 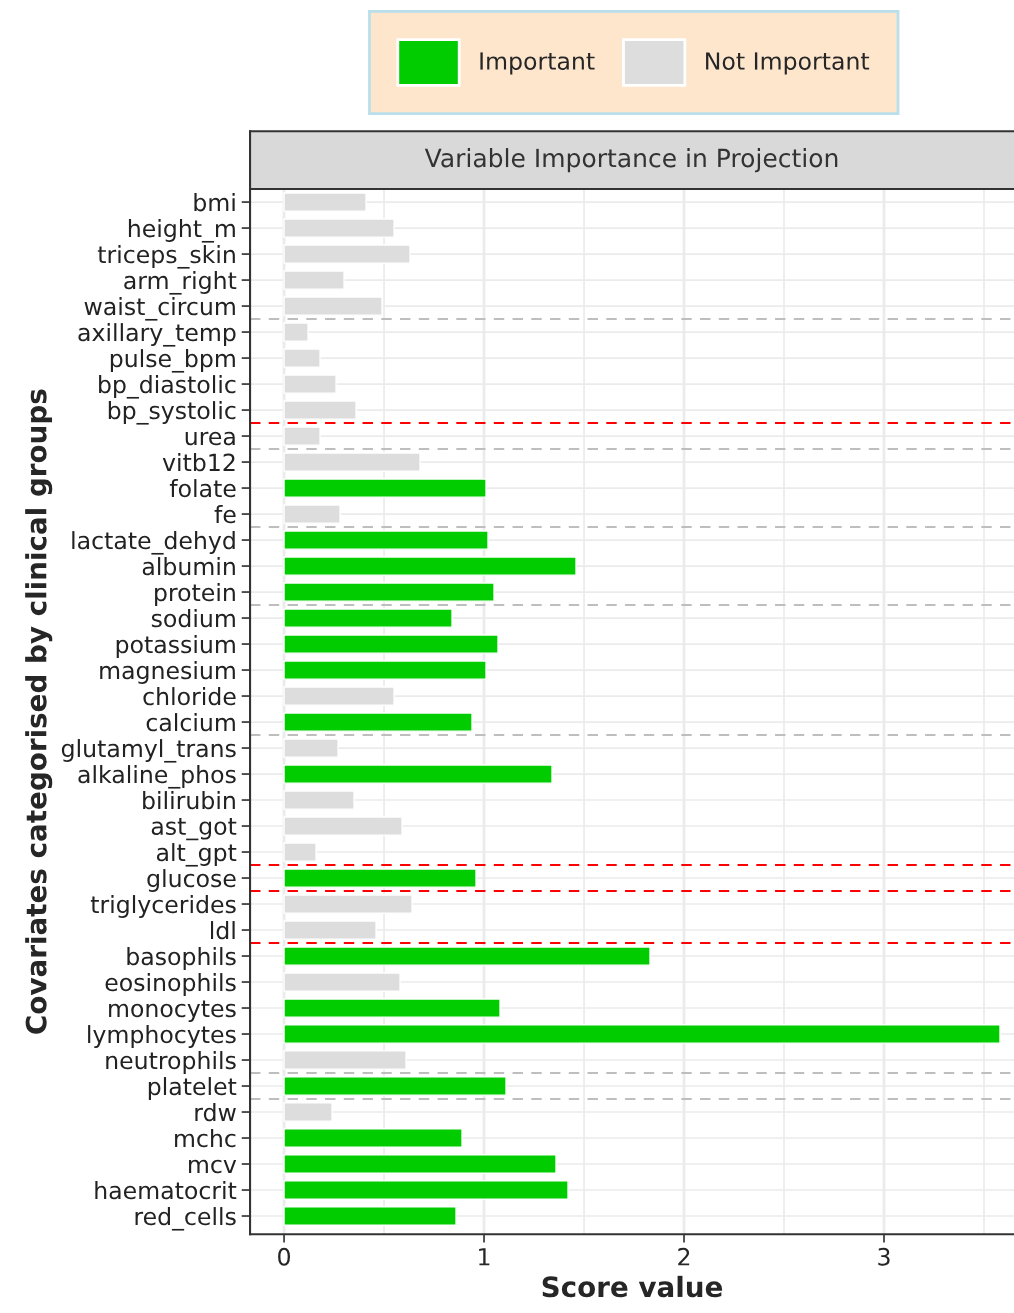 What do you see at coordinates (170, 984) in the screenshot?
I see `y-tick-label: eosinophils` at bounding box center [170, 984].